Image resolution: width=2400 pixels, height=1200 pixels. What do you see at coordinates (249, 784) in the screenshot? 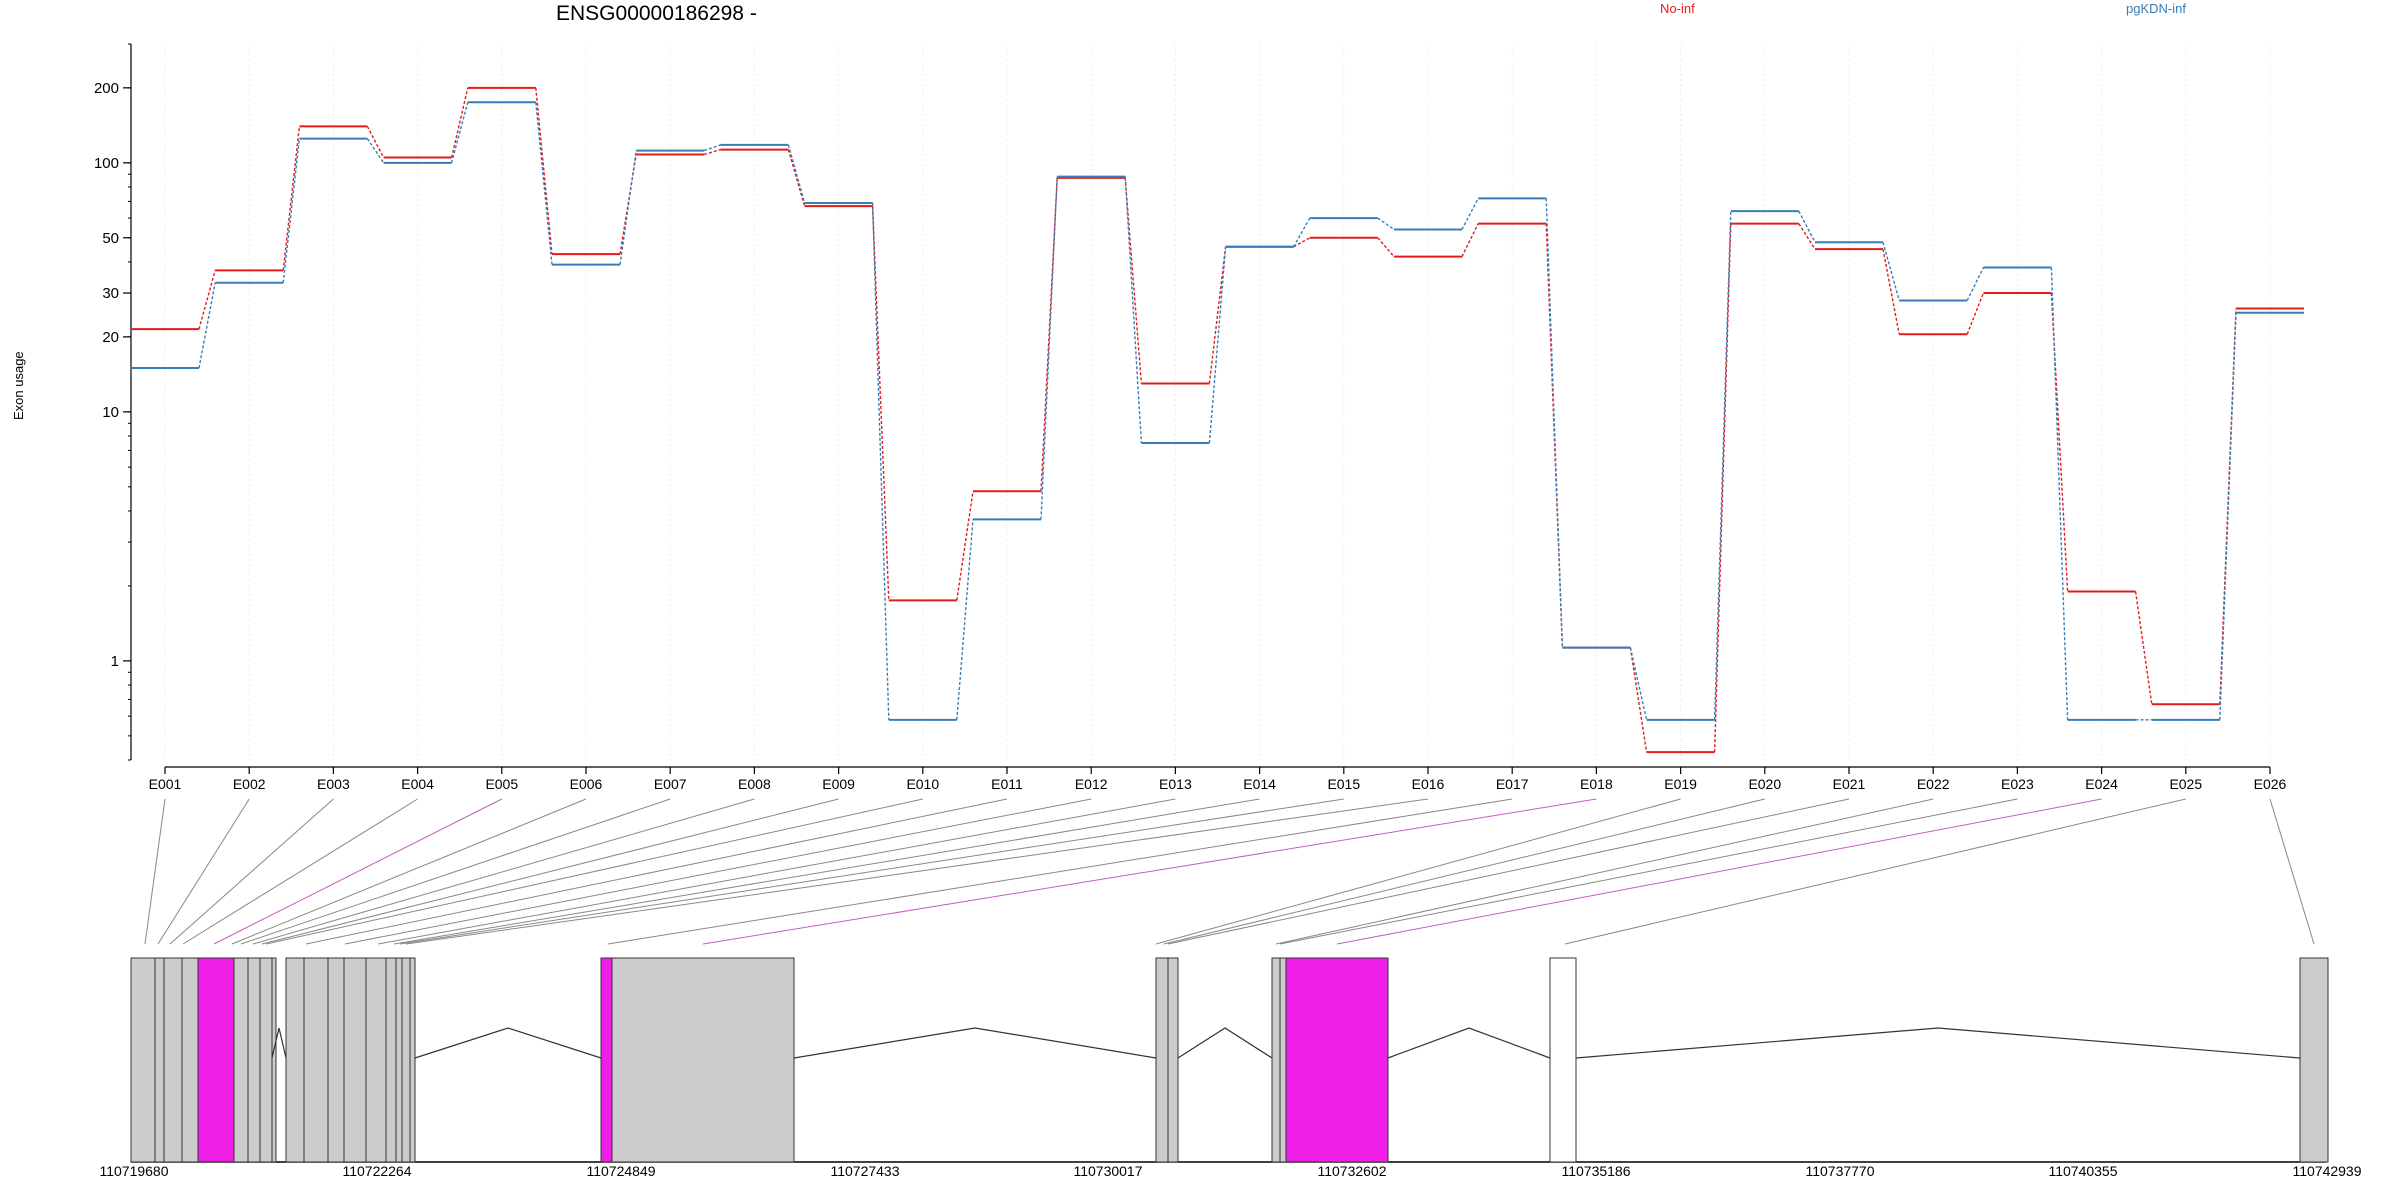
I see `x-tick-label: E002` at bounding box center [249, 784].